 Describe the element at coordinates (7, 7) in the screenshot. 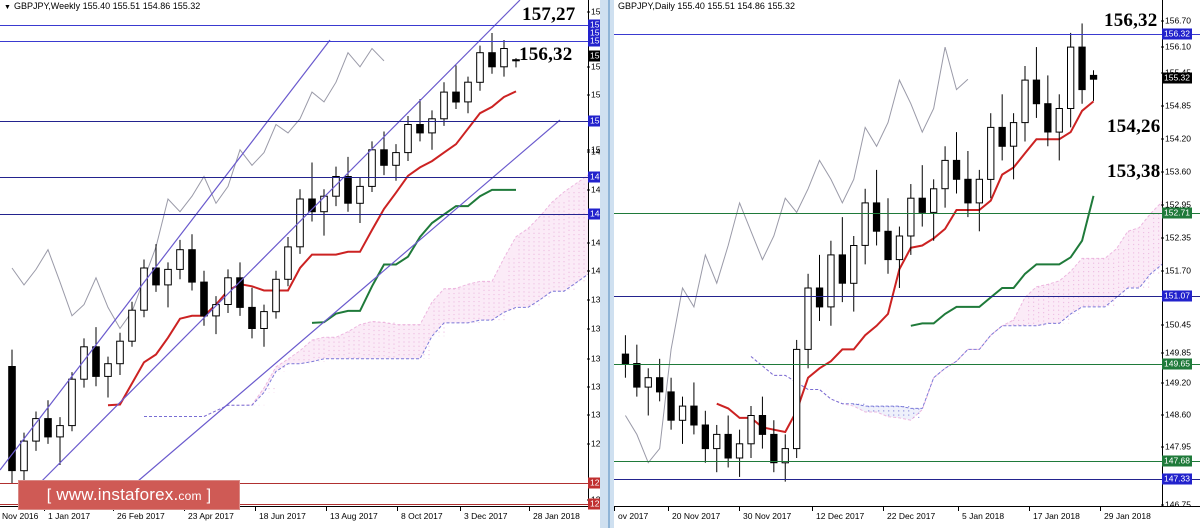

I see `collapse-caret-icon: ▼` at that location.